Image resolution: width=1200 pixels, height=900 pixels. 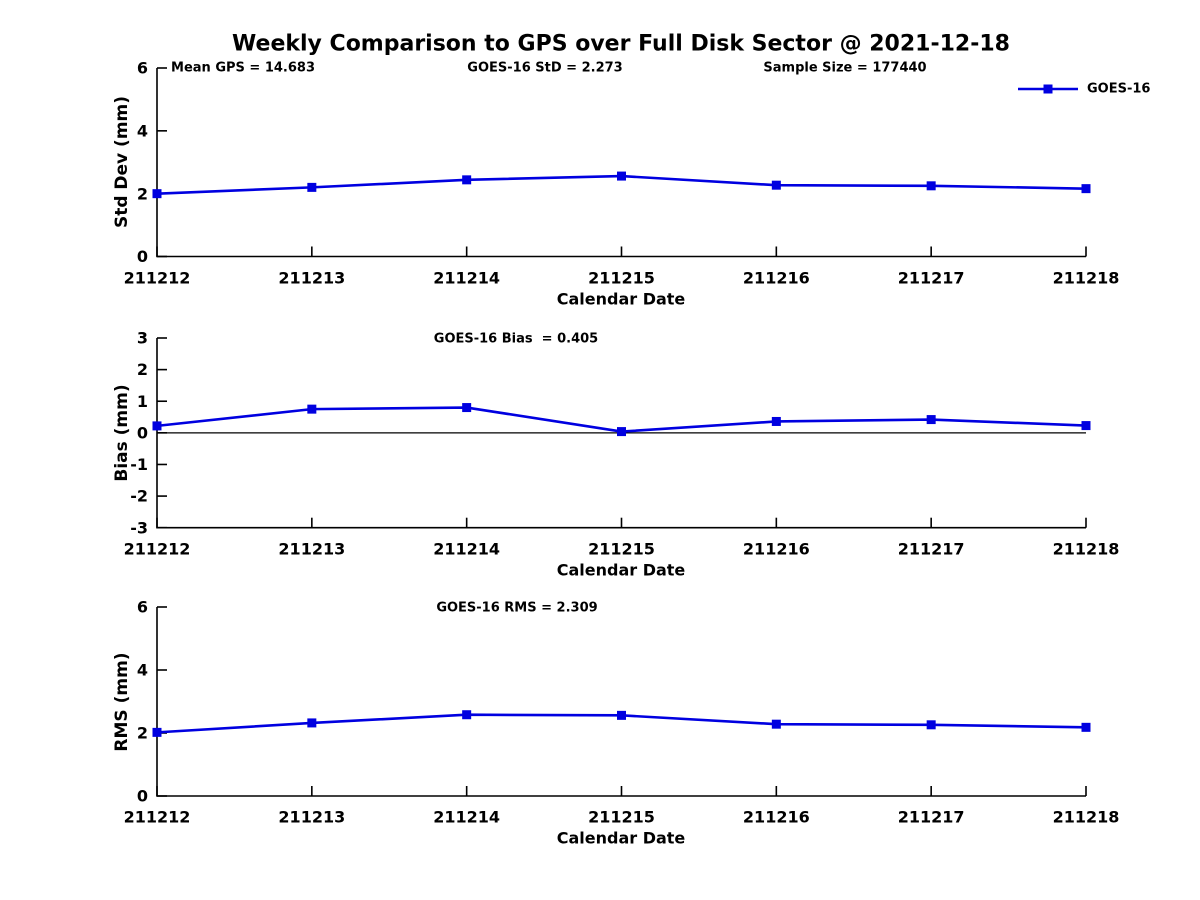 I want to click on y-axis-label-rms: RMS (mm), so click(x=122, y=702).